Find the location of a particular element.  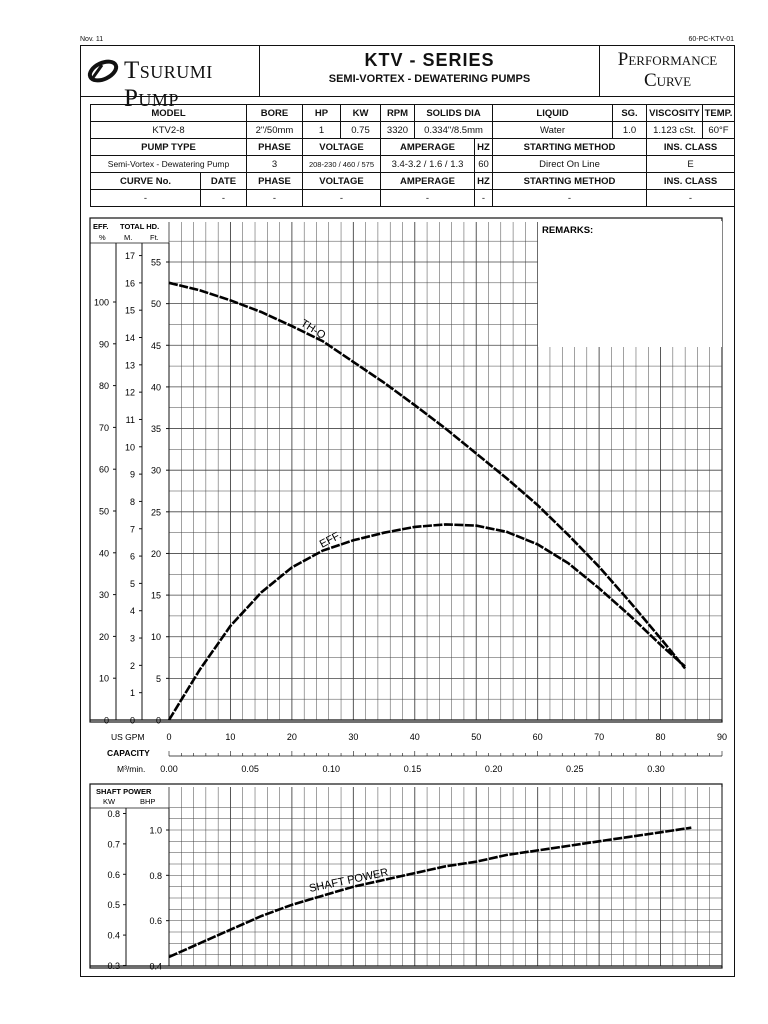

eff-tick-label: 90 is located at coordinates (104, 344).